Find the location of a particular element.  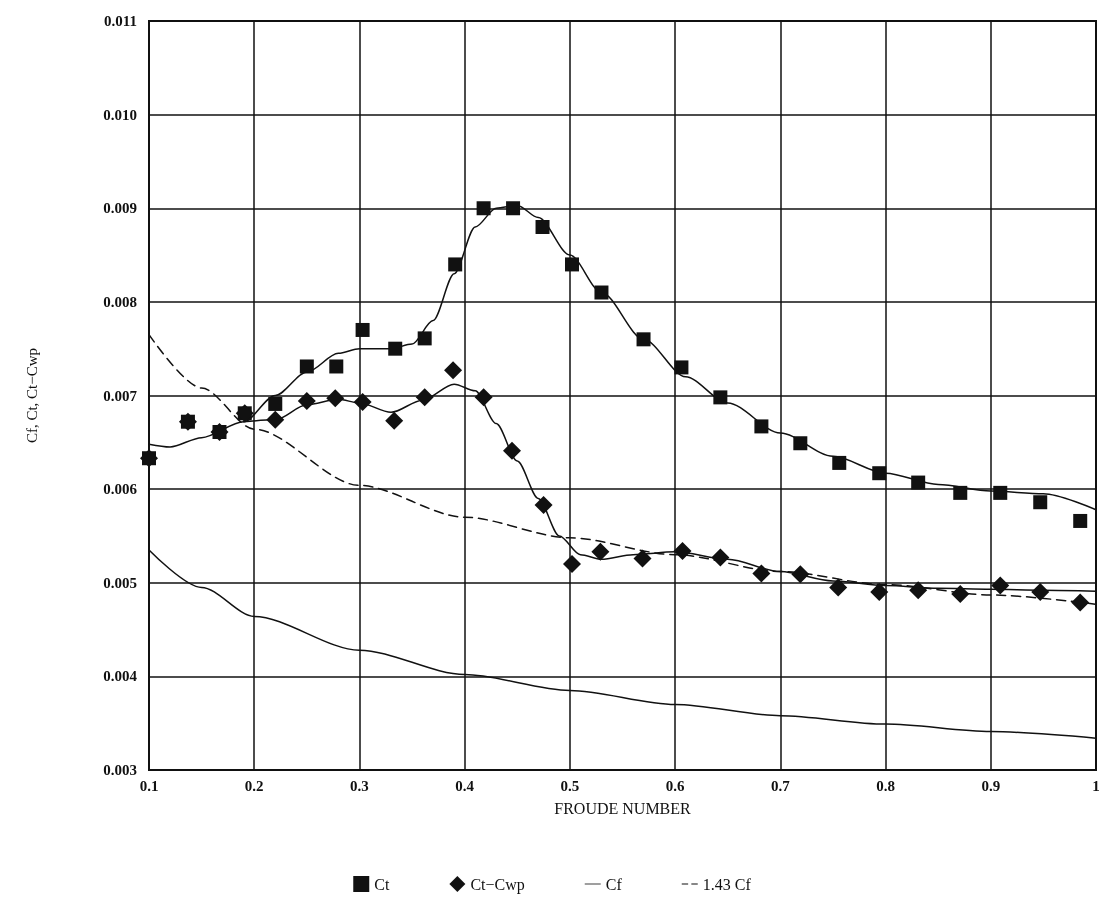

x-tick-label: 0.2 is located at coordinates (254, 785).